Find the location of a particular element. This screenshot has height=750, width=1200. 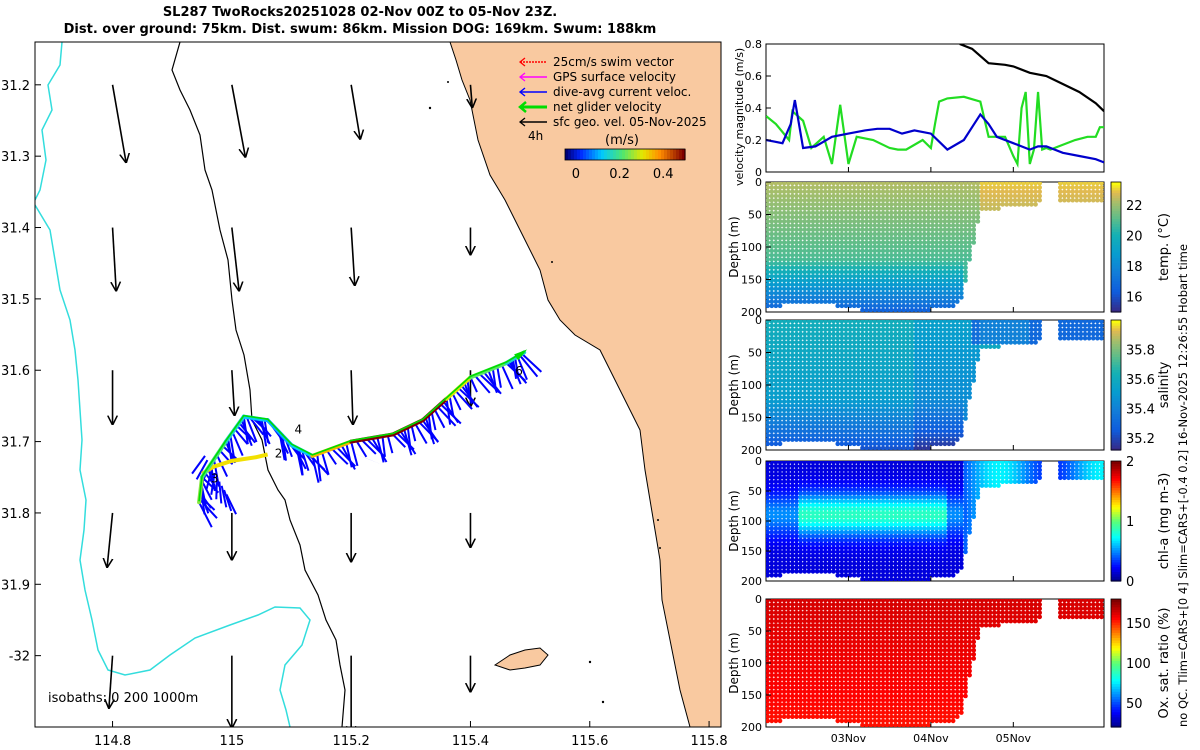

track-segment is located at coordinates (407, 427).